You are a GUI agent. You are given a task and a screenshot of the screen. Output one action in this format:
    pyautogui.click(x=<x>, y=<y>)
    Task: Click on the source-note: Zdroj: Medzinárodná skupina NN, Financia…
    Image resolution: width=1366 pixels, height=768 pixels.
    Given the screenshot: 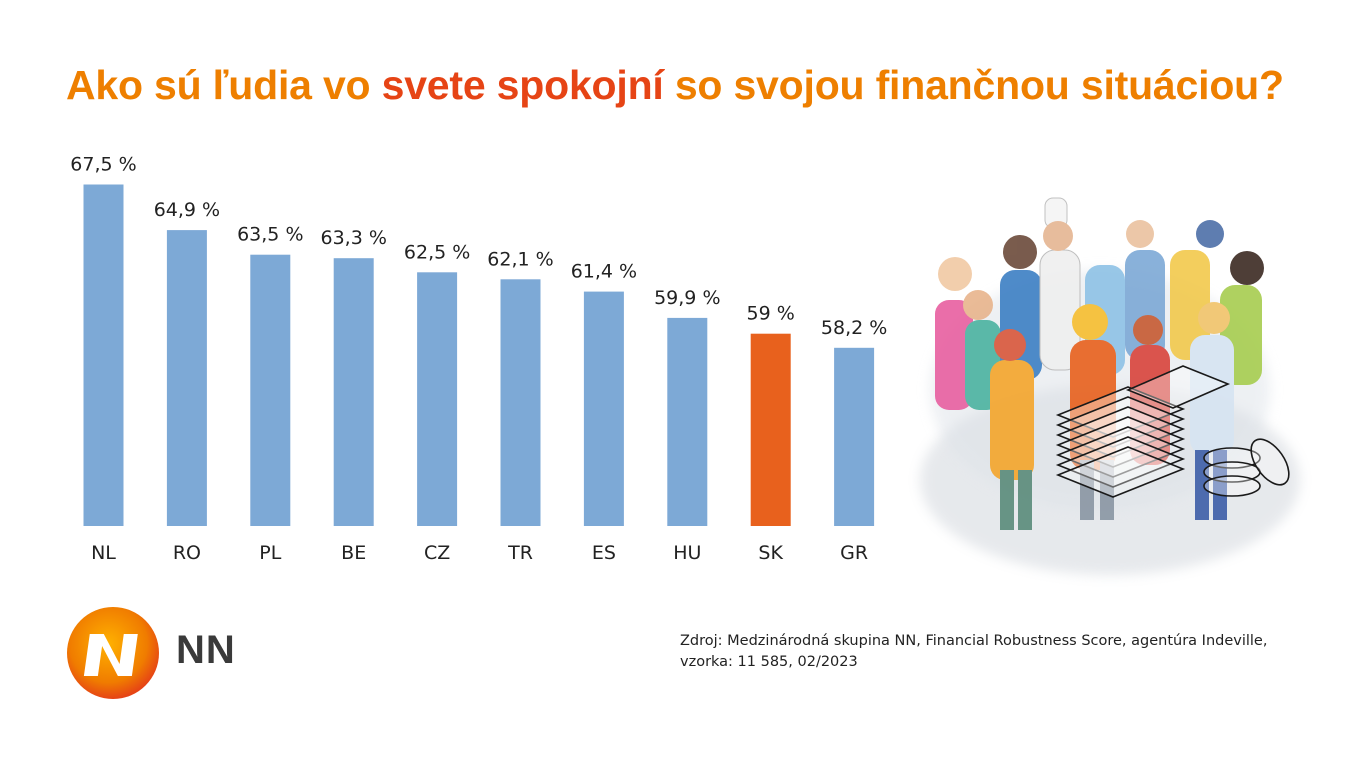 What is the action you would take?
    pyautogui.click(x=1000, y=652)
    